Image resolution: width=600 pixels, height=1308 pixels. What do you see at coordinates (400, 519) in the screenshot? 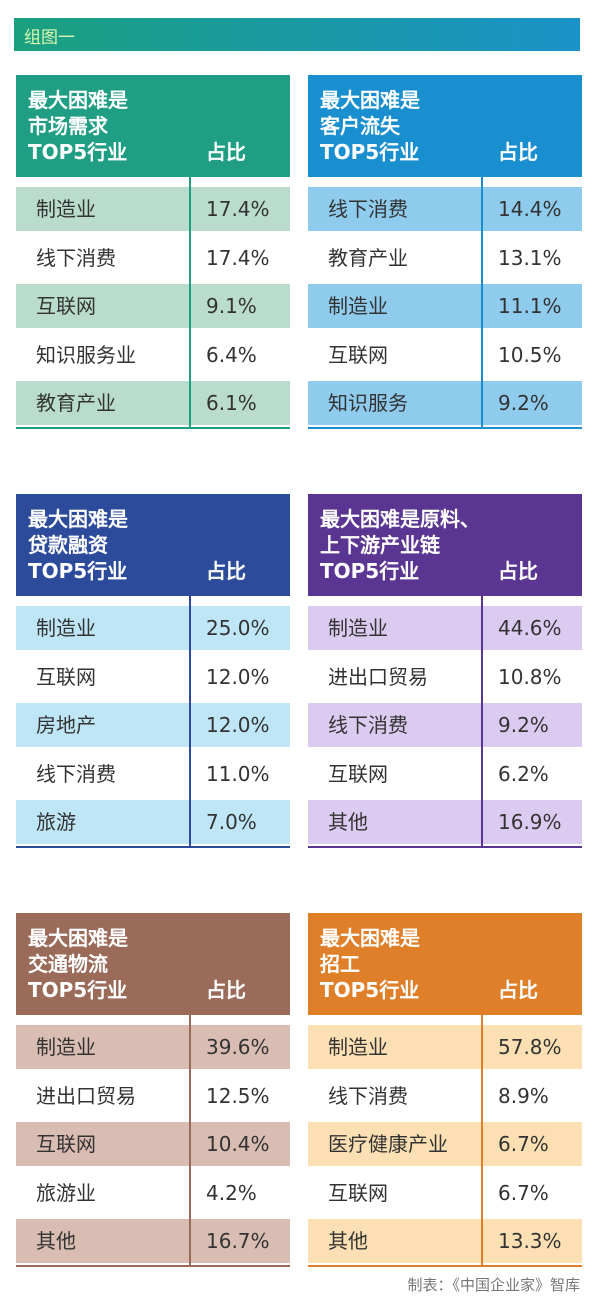
I see `table-title: 最大困难是原料、` at bounding box center [400, 519].